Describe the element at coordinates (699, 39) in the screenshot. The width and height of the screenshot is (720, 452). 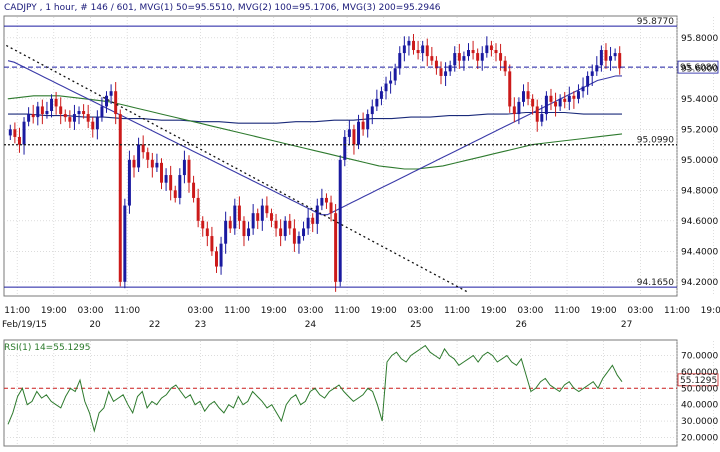
I see `y-tick-label: 95.8000` at that location.